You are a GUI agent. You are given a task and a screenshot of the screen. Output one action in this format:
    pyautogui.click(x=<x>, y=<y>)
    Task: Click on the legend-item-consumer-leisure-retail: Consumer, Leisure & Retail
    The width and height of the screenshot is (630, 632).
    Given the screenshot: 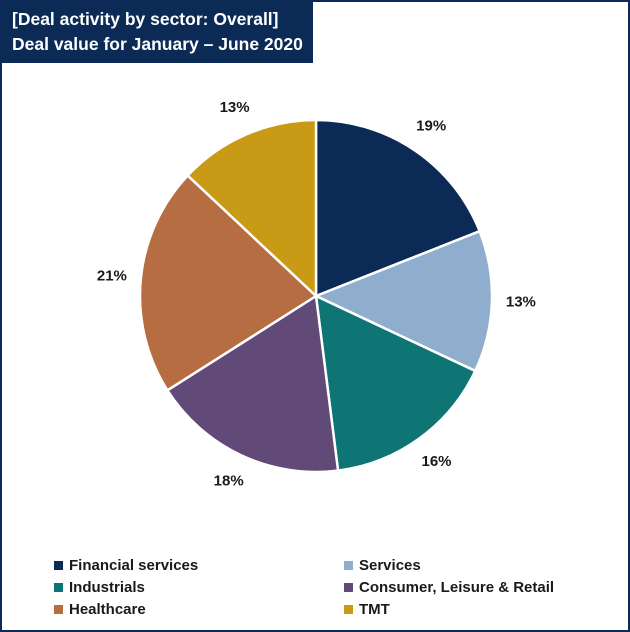 What is the action you would take?
    pyautogui.click(x=469, y=587)
    